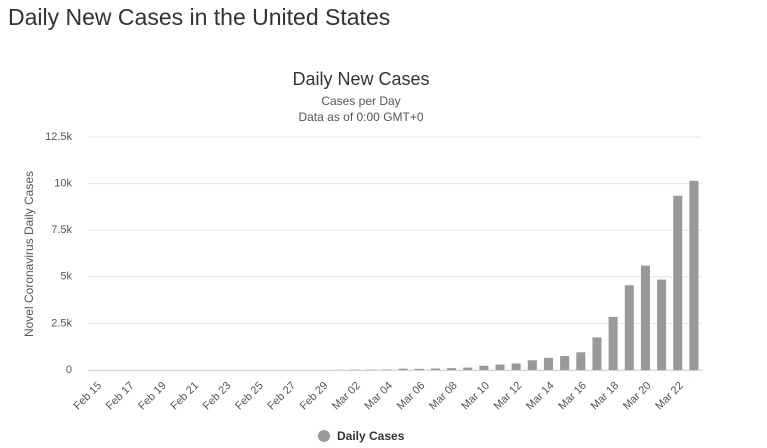 The width and height of the screenshot is (767, 448). Describe the element at coordinates (61, 323) in the screenshot. I see `y-tick-label: 2.5k` at that location.